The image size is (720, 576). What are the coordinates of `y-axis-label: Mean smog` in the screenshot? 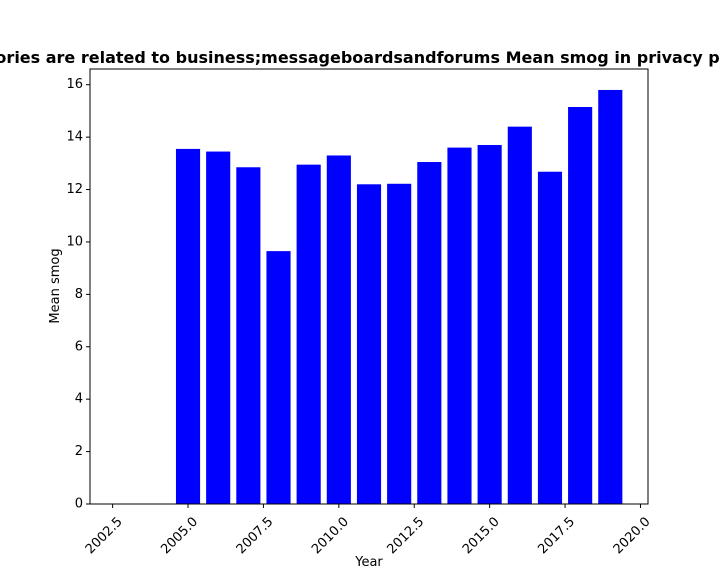 It's located at (55, 285).